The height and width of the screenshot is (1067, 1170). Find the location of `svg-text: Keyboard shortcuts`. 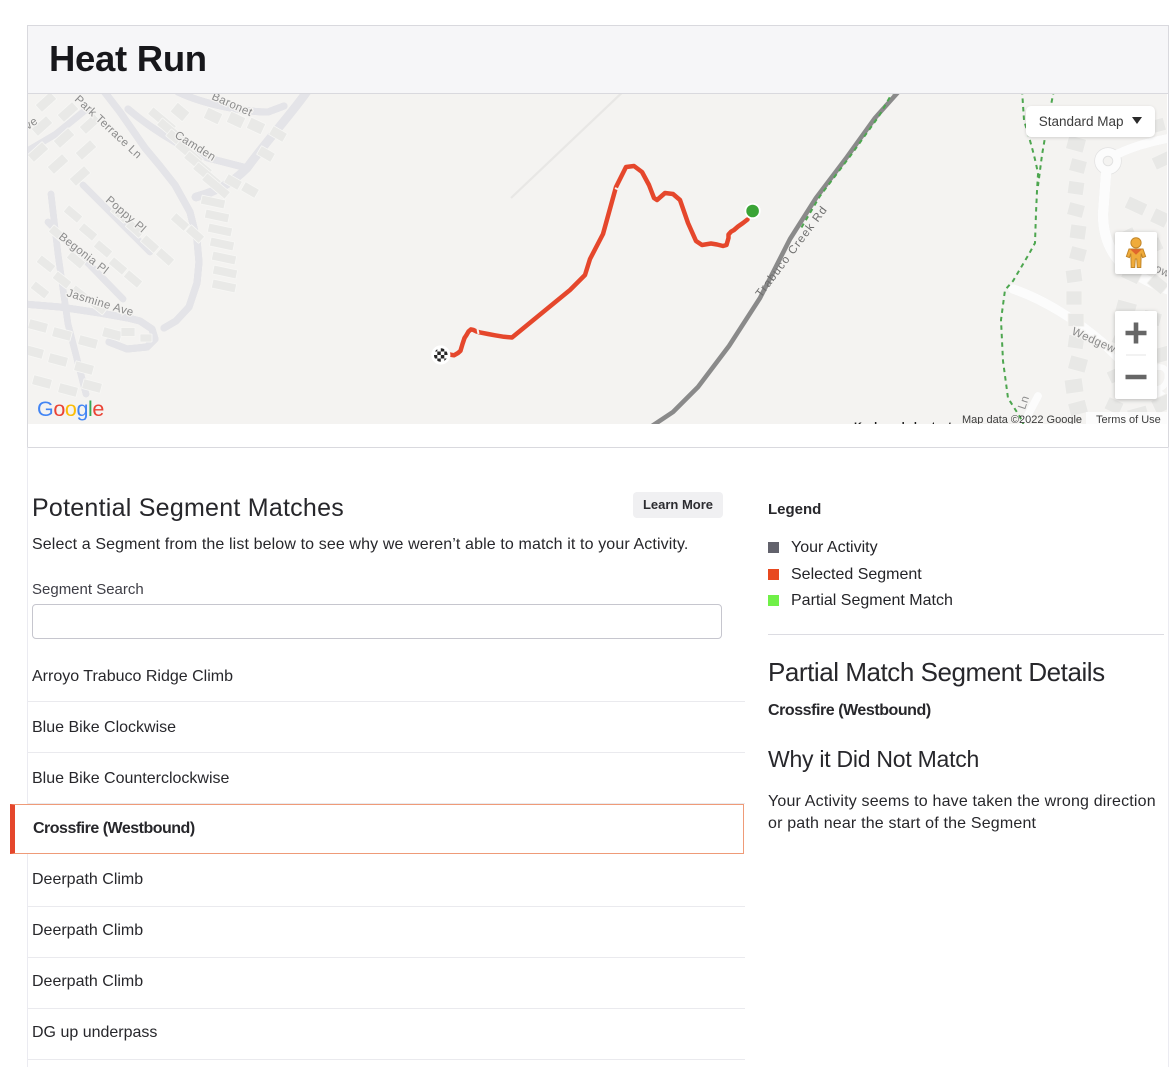

svg-text: Keyboard shortcuts is located at coordinates (906, 422).